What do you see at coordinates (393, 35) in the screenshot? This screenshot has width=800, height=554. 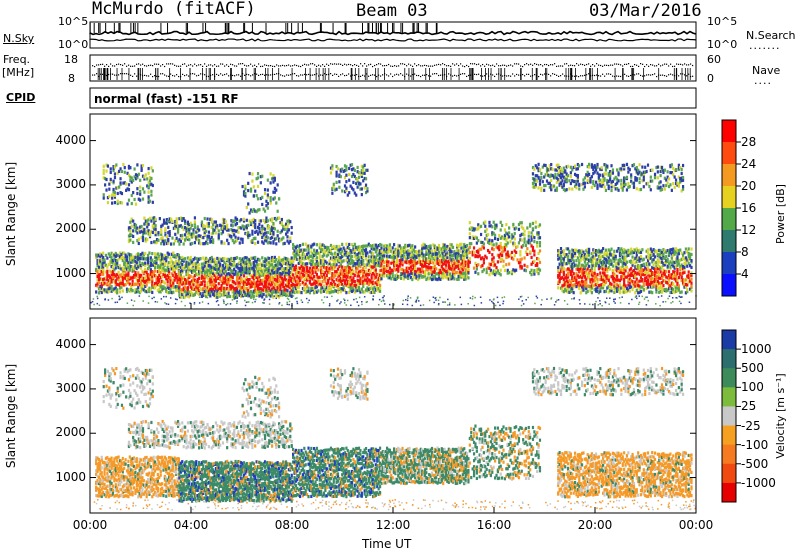 I see `sky-panel-frame` at bounding box center [393, 35].